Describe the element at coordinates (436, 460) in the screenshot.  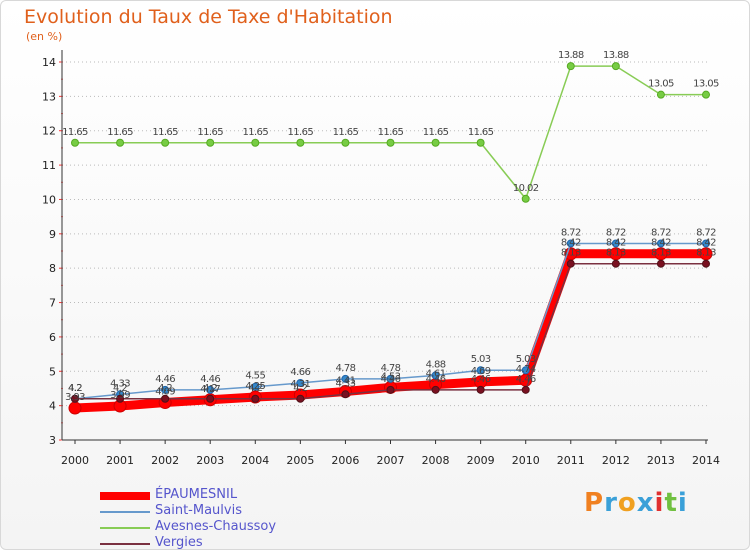
I see `x-tick-label: 2008` at that location.